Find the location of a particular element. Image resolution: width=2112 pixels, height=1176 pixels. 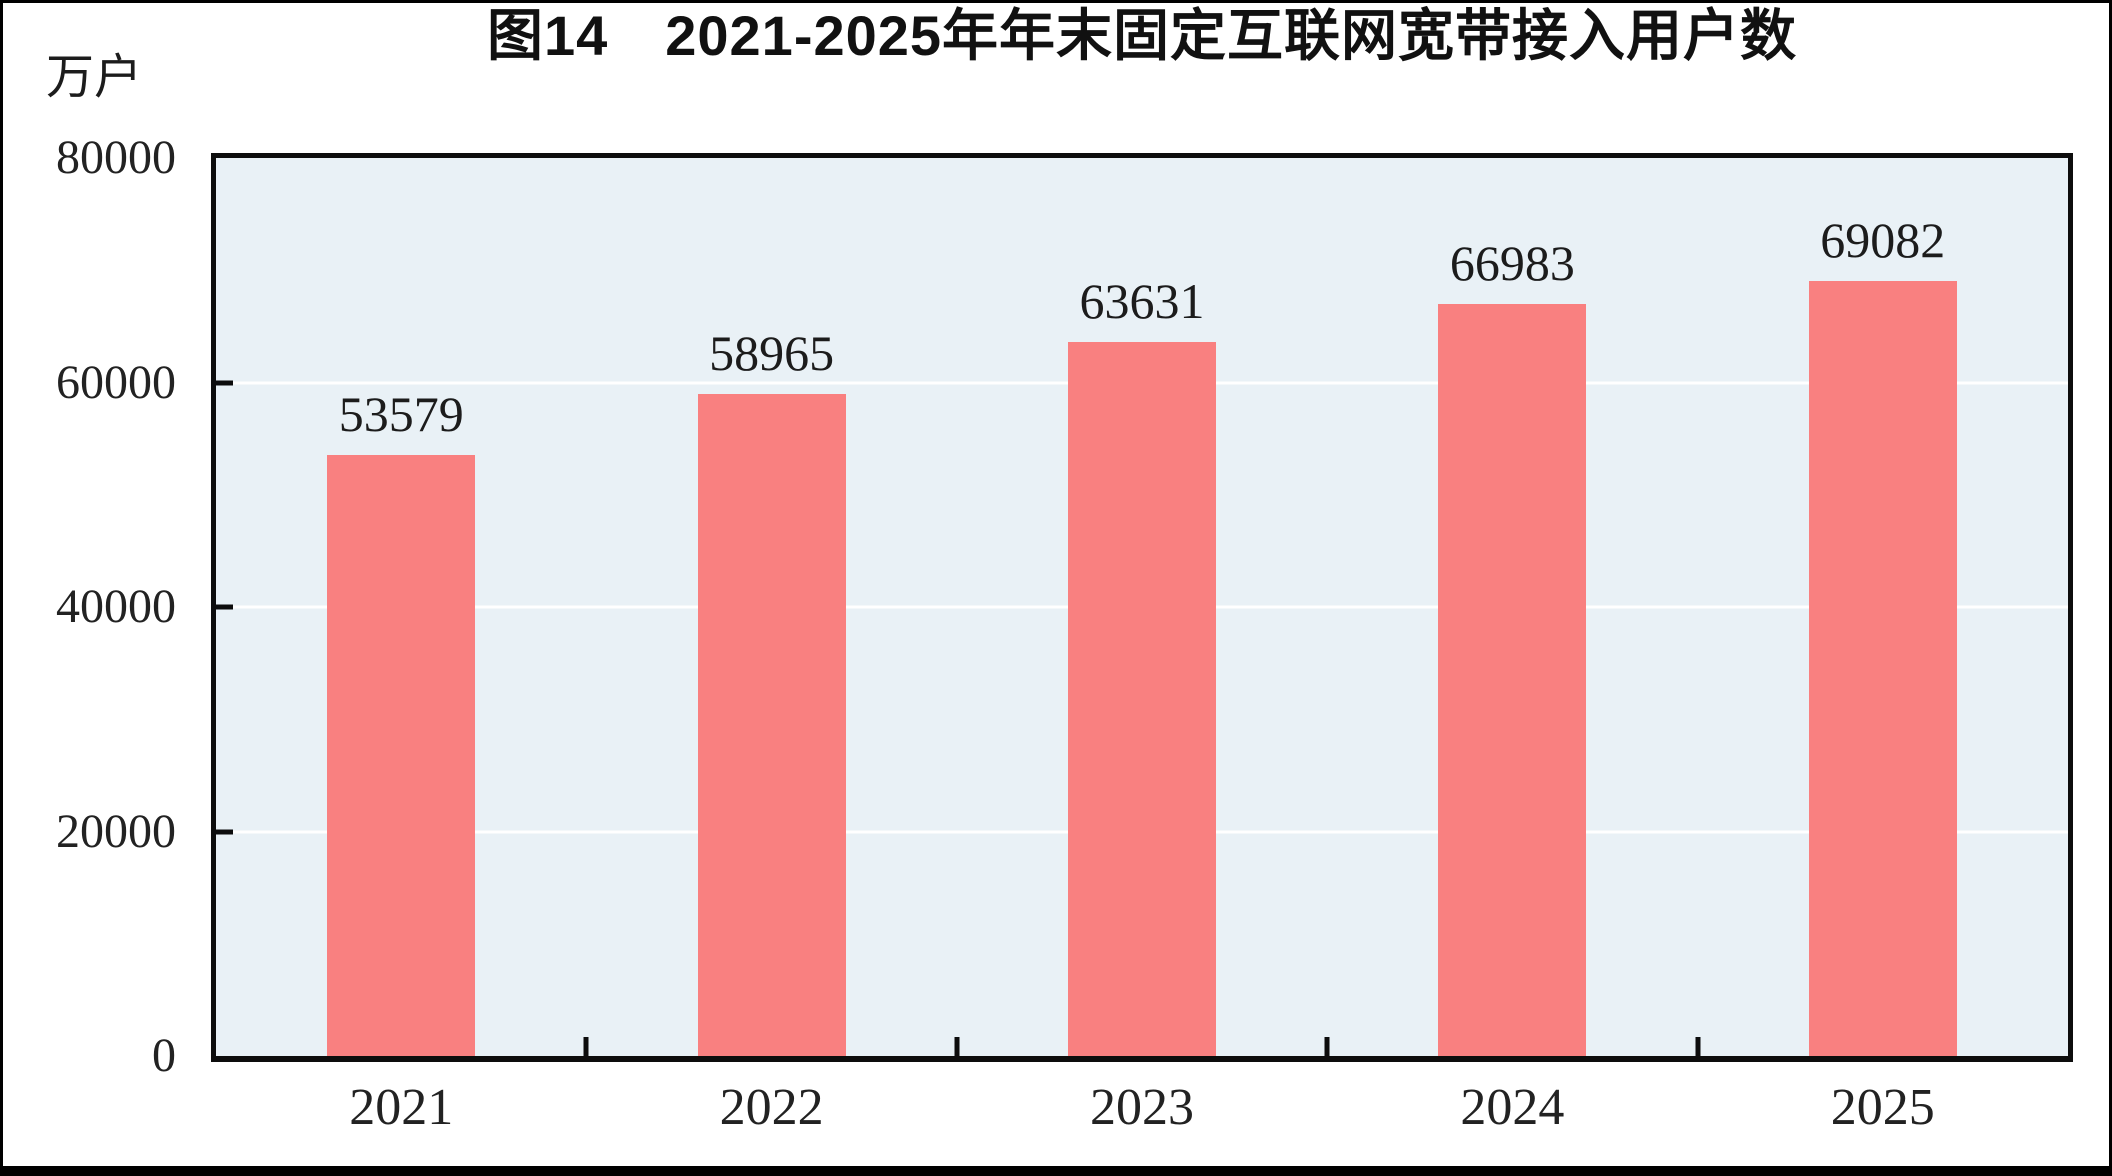

bar-2023 is located at coordinates (1142, 698).